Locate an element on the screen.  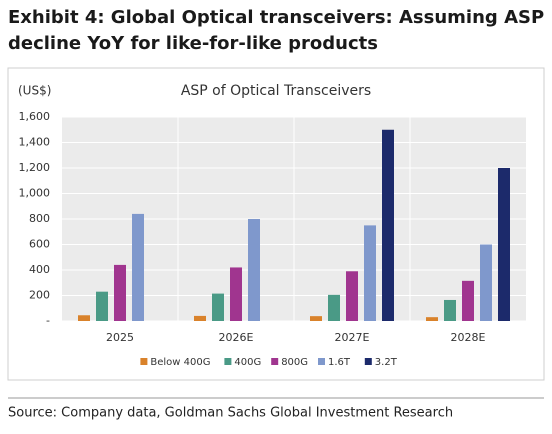
x-tick-label: 2027E is located at coordinates (352, 337).